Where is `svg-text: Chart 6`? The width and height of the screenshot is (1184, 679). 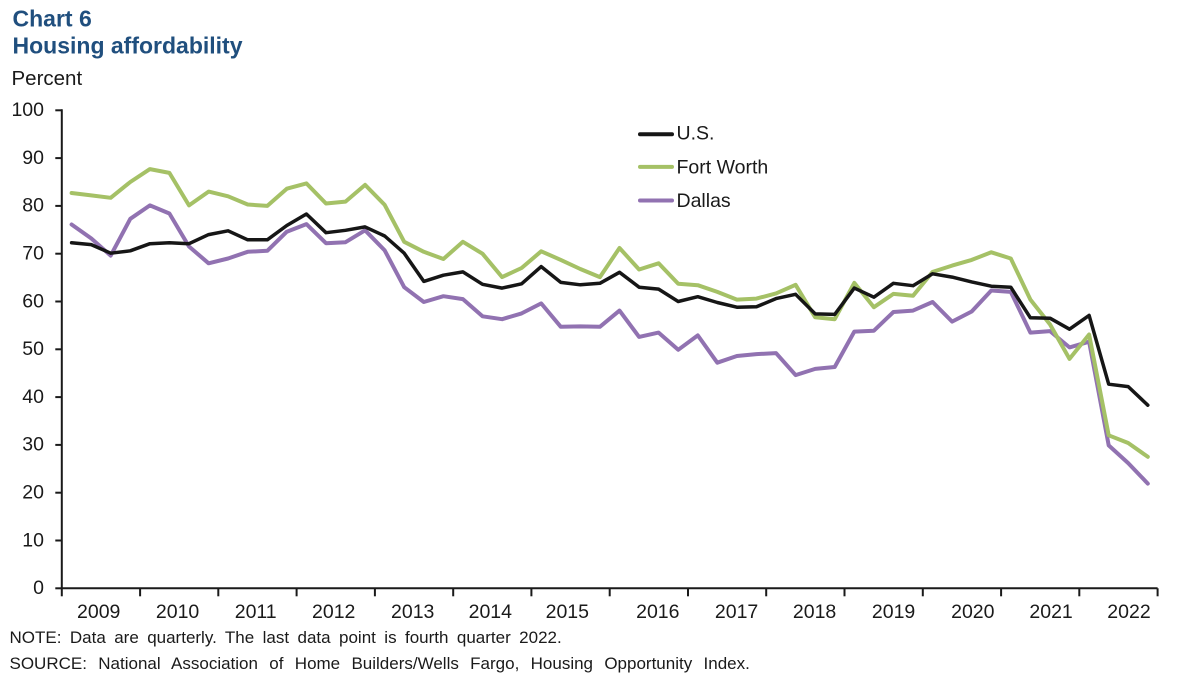 svg-text: Chart 6 is located at coordinates (52, 19).